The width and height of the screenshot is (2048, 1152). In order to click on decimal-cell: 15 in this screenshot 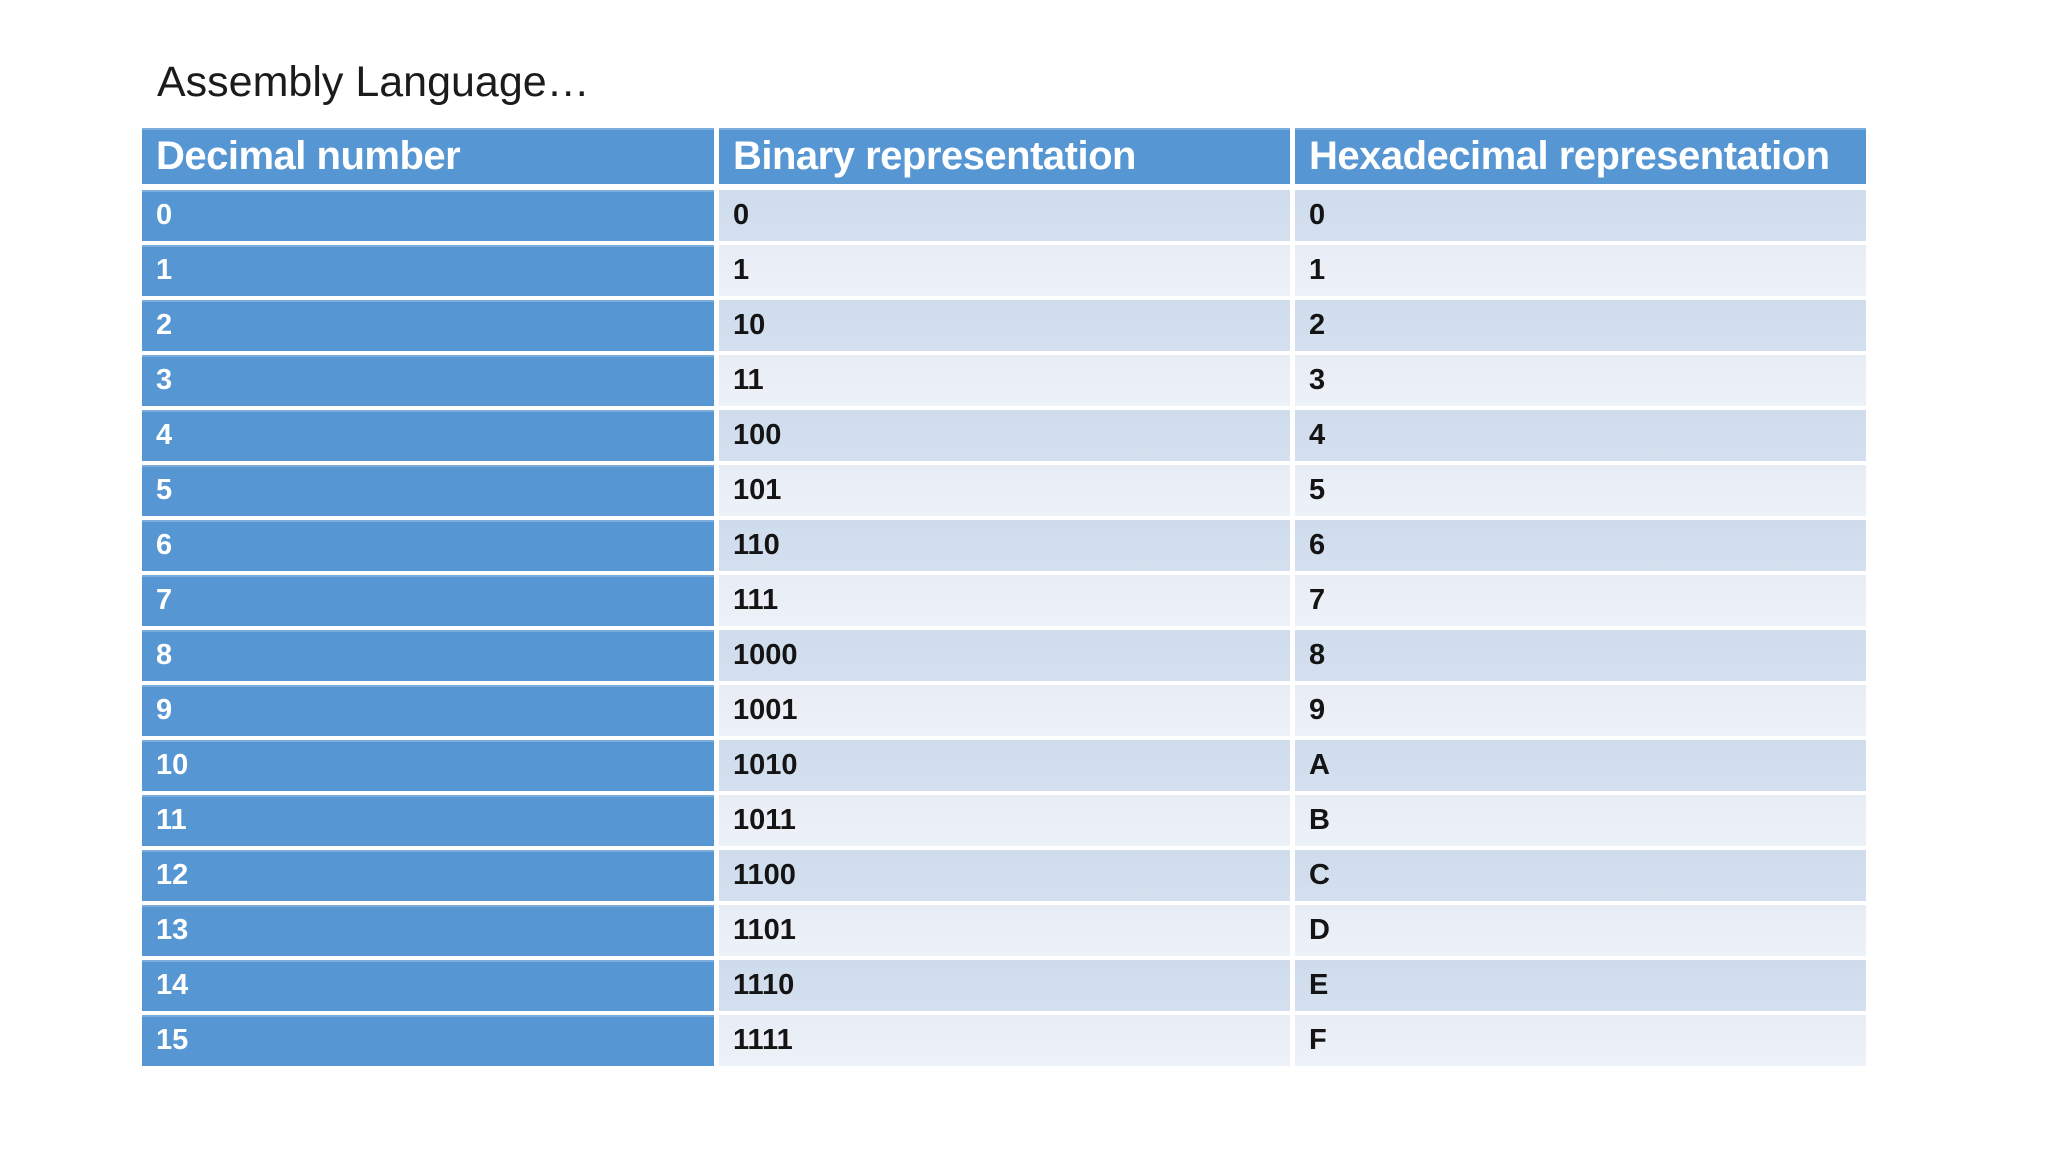, I will do `click(428, 1042)`.